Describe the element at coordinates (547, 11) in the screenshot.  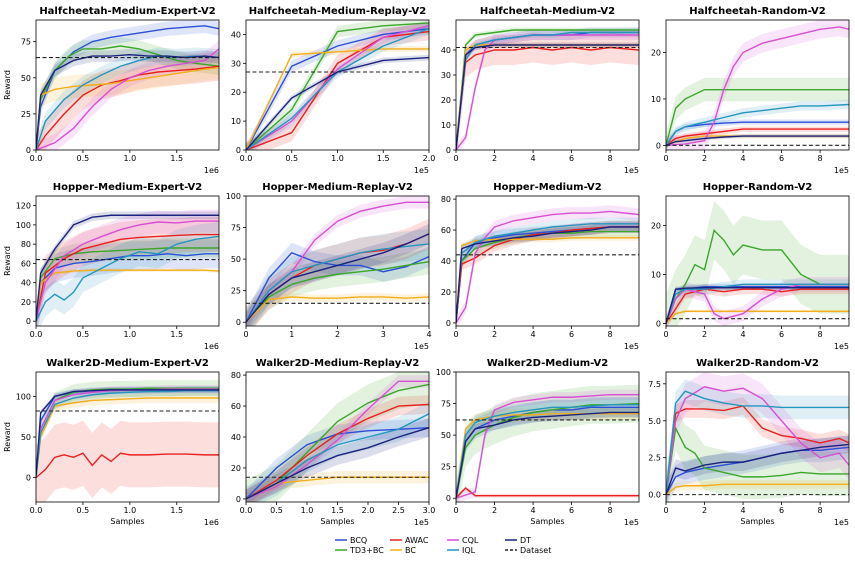
I see `chart-title: Halfcheetah-Medium-V2` at that location.